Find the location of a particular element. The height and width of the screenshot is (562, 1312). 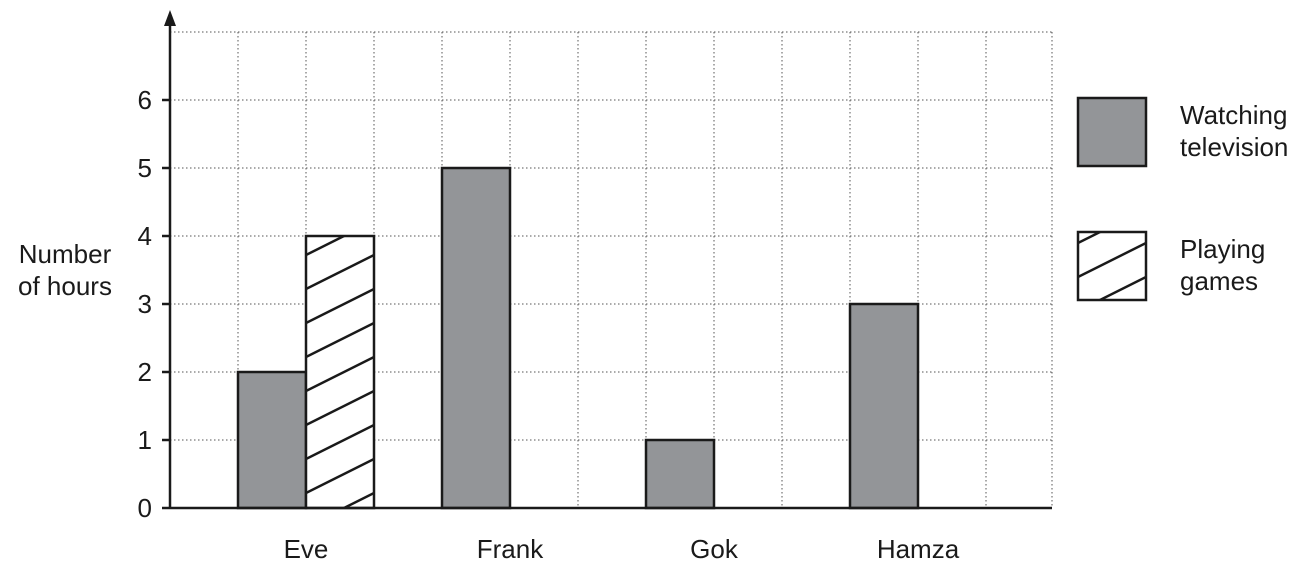

legend-label-line: Watching is located at coordinates (1233, 115).